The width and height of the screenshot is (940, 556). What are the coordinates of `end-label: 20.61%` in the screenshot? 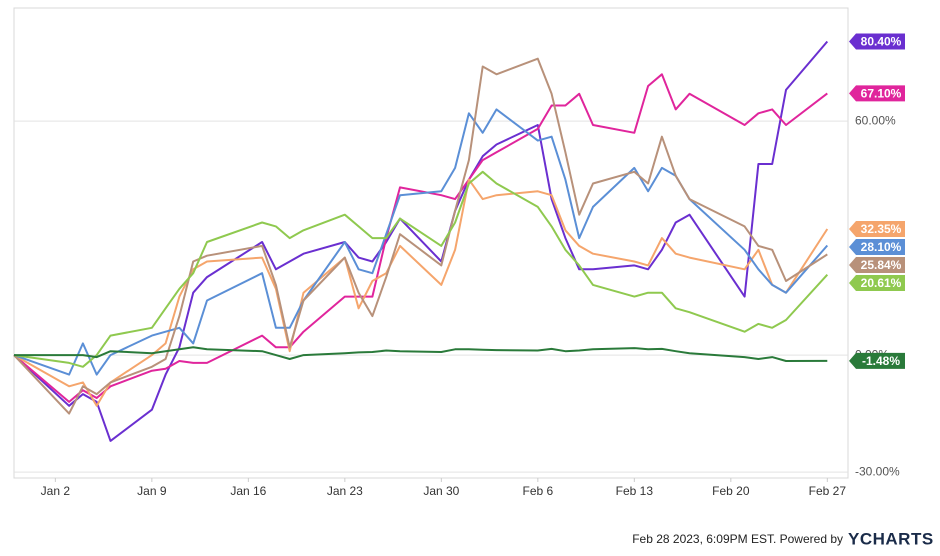 It's located at (881, 283).